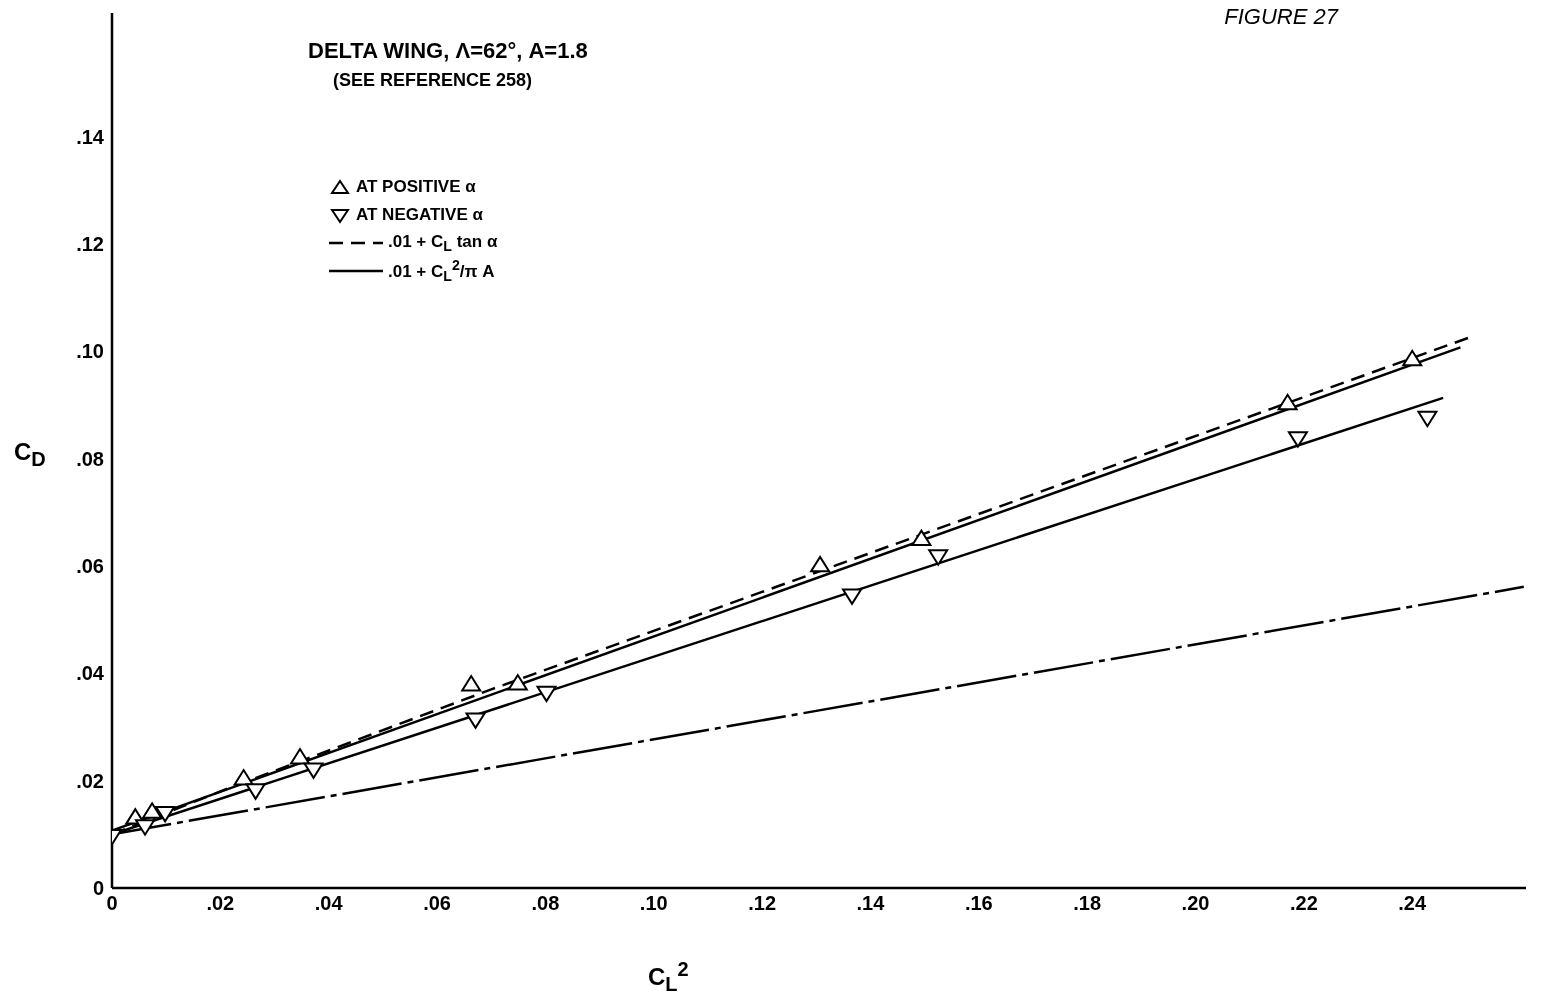  Describe the element at coordinates (1281, 17) in the screenshot. I see `annotation: FIGURE 27` at that location.